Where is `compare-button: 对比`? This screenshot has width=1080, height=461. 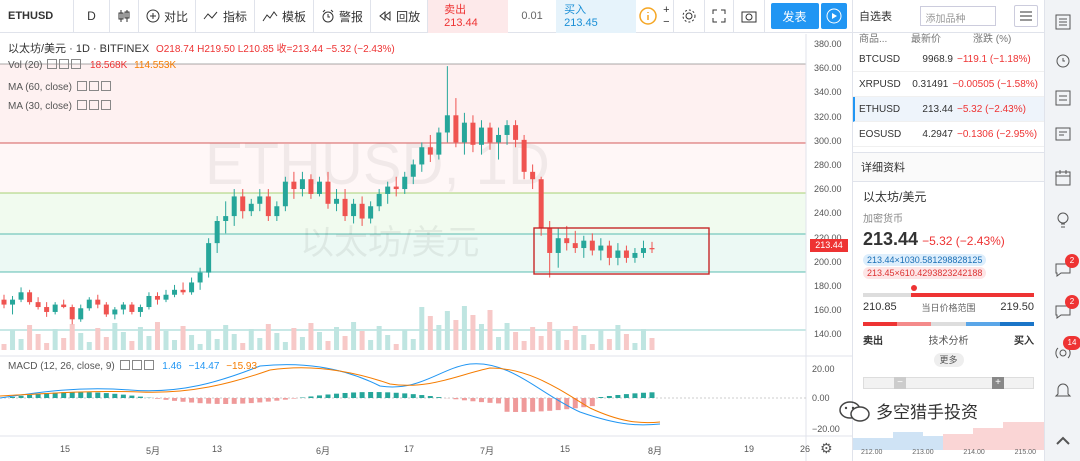
compare-button: 对比 is located at coordinates (168, 16).